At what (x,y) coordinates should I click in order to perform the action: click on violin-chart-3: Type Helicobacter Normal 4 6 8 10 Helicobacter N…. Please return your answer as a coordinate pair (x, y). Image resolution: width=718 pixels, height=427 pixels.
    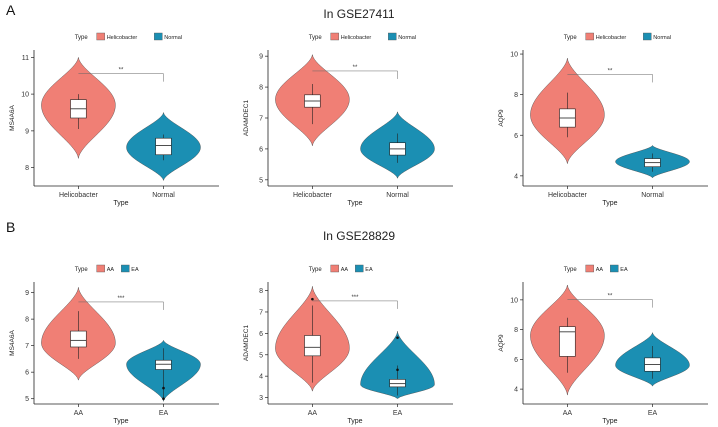
    Looking at the image, I should click on (603, 119).